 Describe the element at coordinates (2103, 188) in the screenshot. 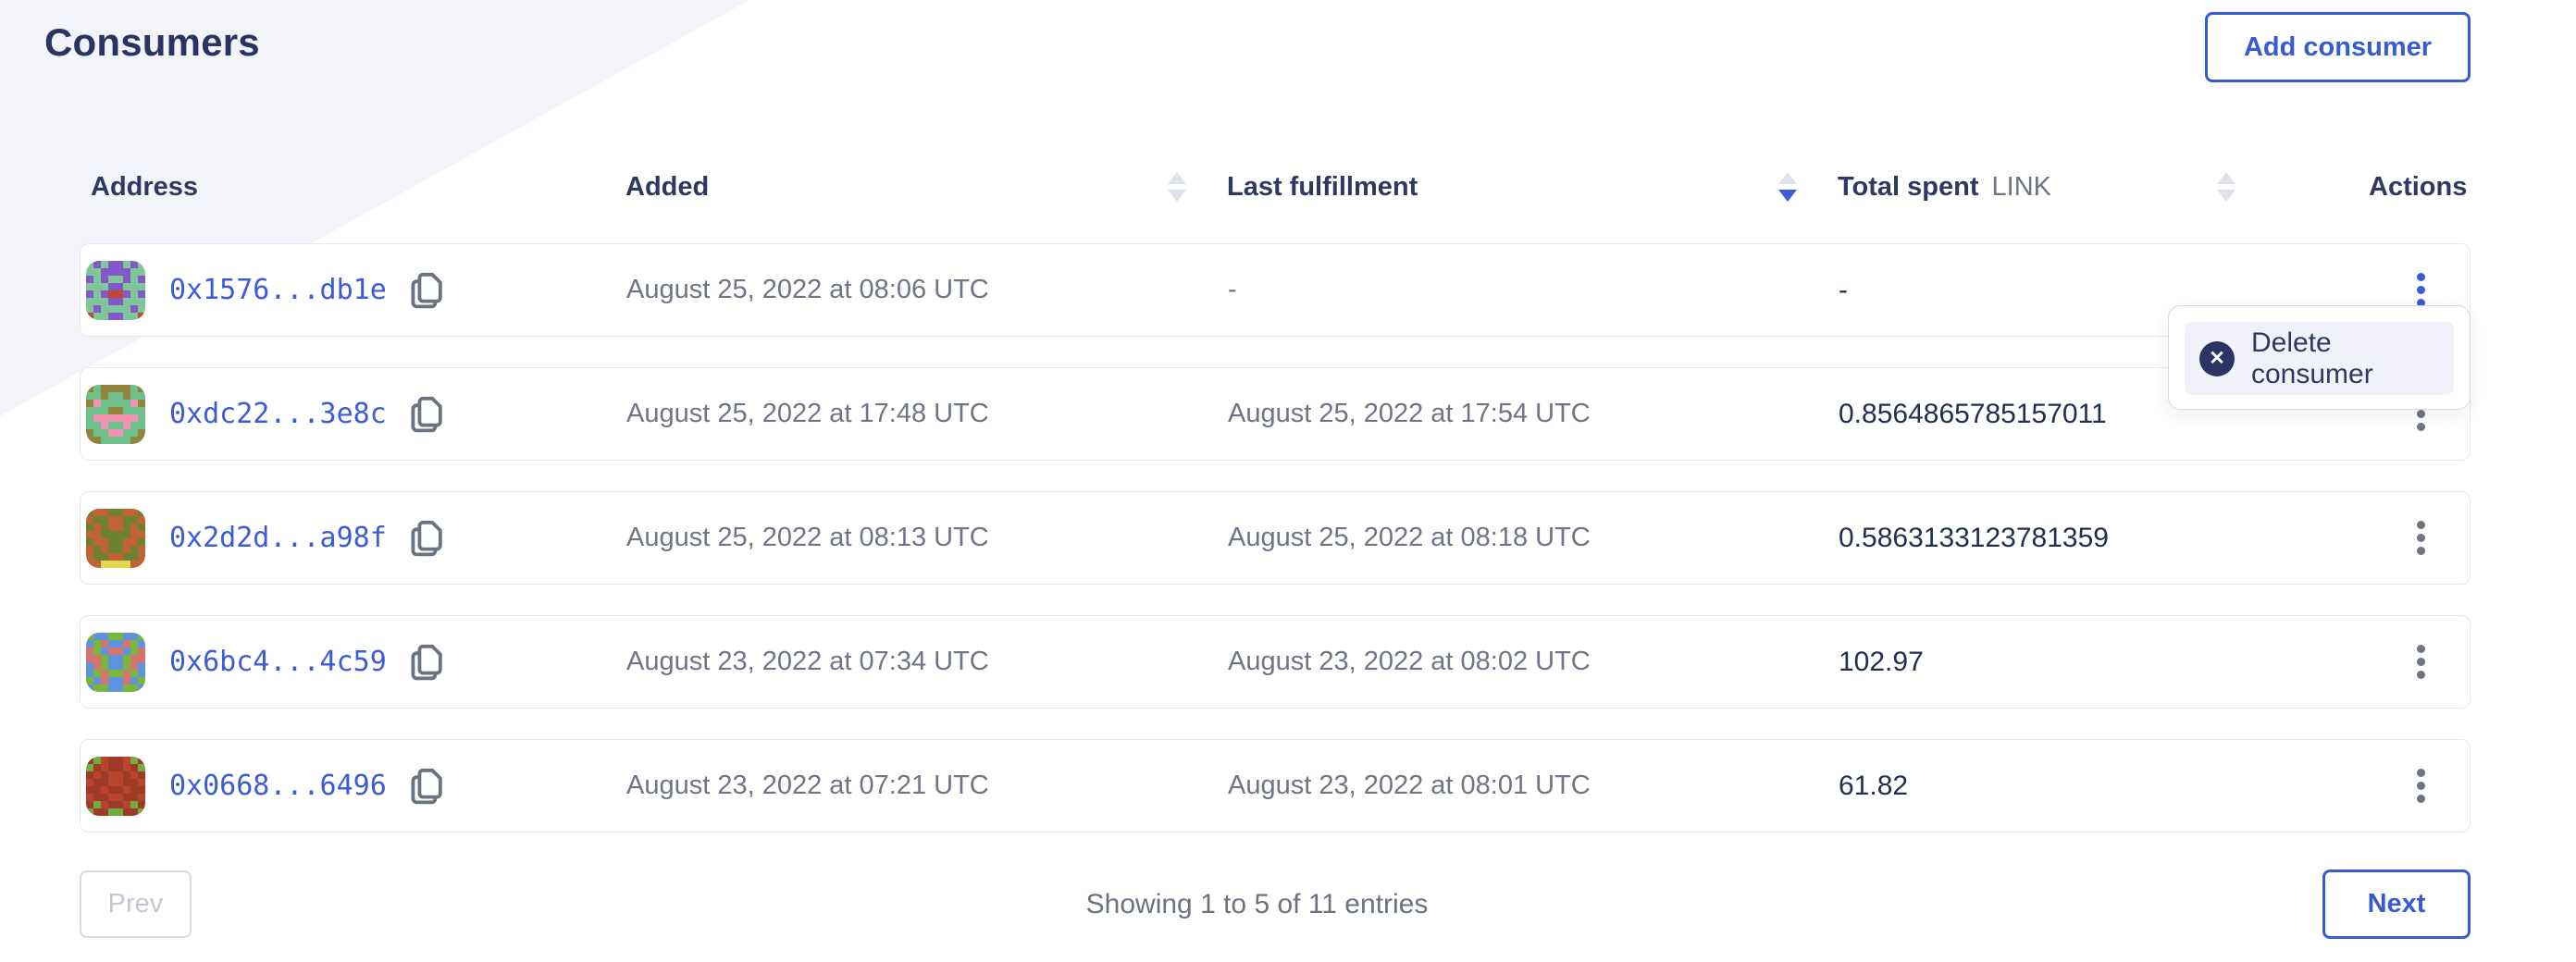

I see `column-header-total-spent: Total spent LINK` at that location.